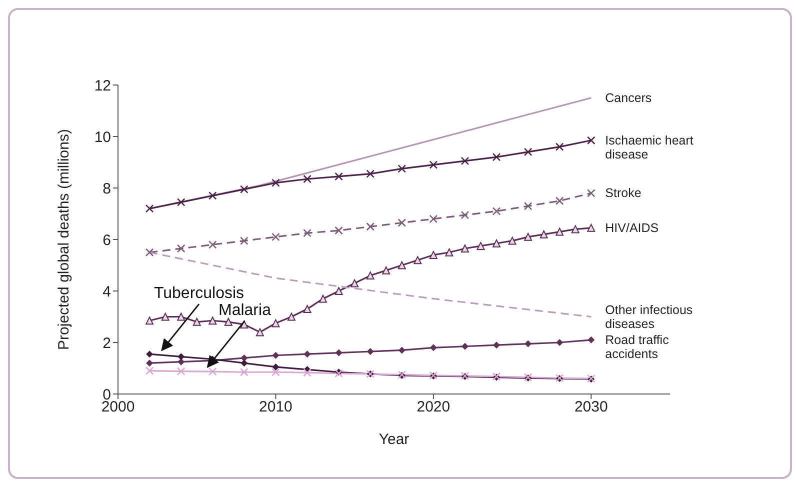 This screenshot has height=483, width=796. Describe the element at coordinates (649, 147) in the screenshot. I see `series-label: Ischaemic heart disease` at that location.